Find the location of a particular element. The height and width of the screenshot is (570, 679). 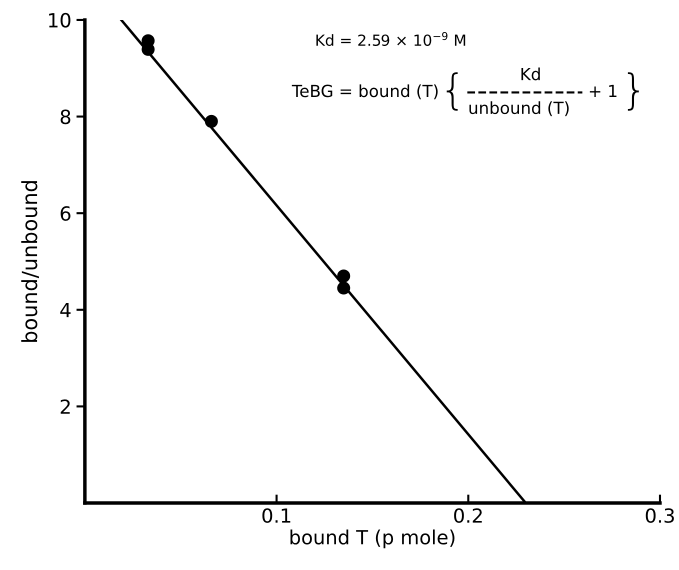

annotation: TeBG = bound (T) is located at coordinates (365, 92).